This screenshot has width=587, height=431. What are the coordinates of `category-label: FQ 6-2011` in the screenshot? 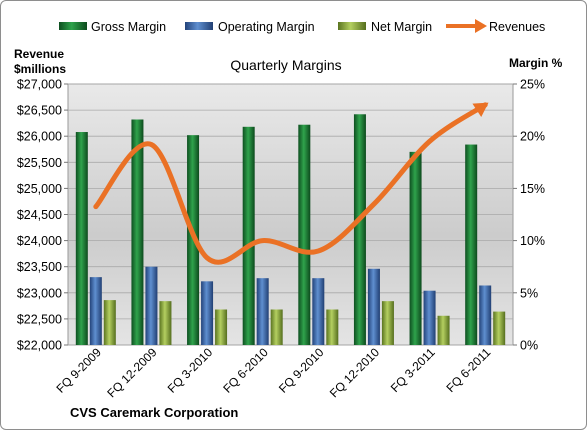 It's located at (468, 370).